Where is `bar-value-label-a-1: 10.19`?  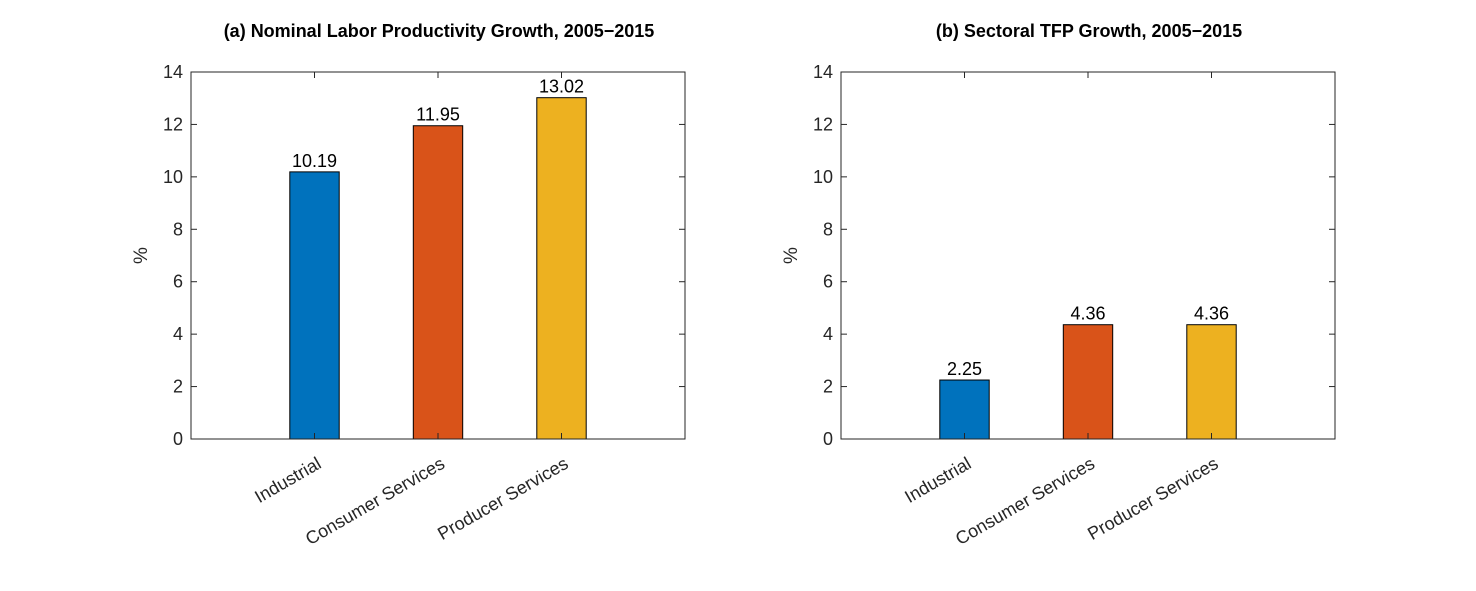 bar-value-label-a-1: 10.19 is located at coordinates (314, 161).